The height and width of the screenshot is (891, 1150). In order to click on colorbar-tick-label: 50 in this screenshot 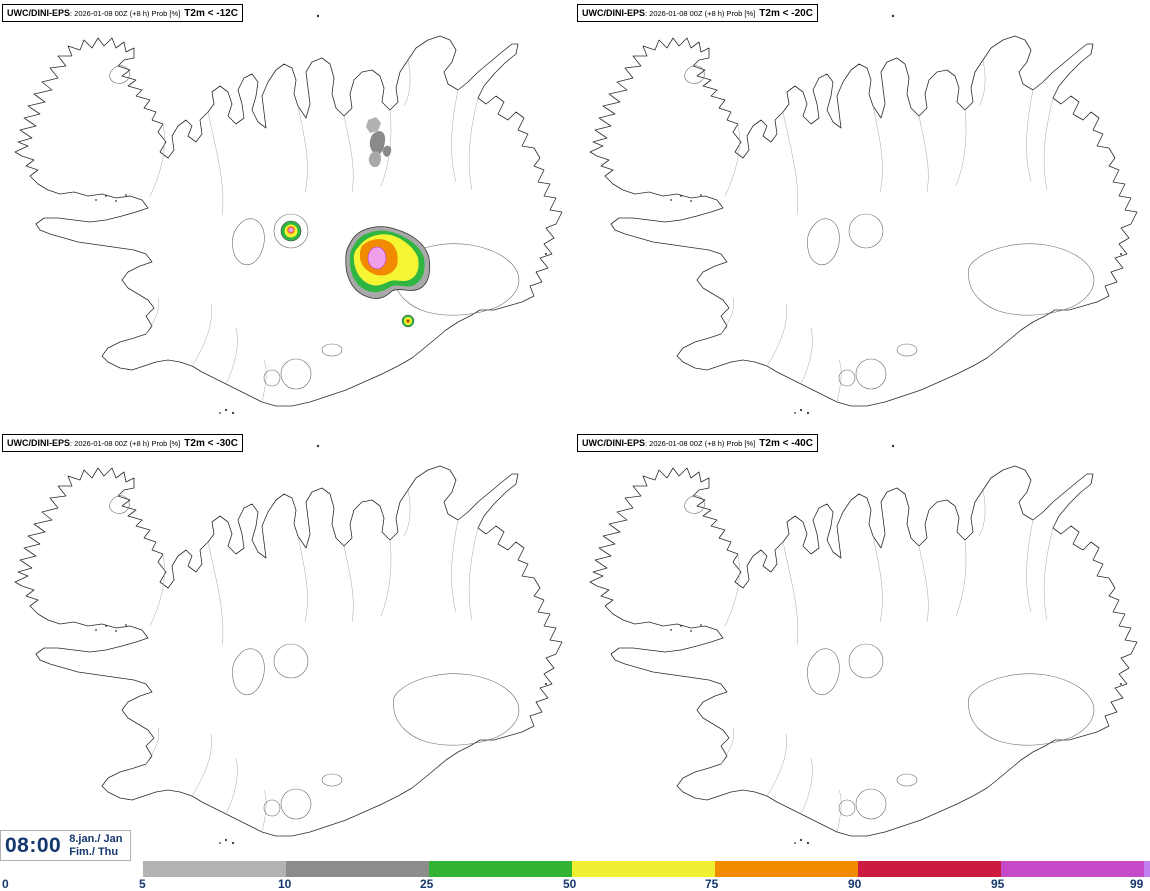, I will do `click(570, 884)`.